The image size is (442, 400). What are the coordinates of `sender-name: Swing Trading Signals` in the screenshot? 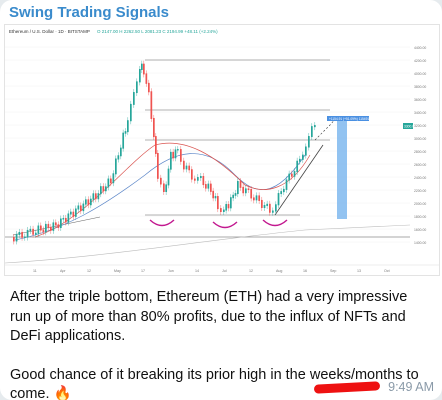 It's located at (89, 12).